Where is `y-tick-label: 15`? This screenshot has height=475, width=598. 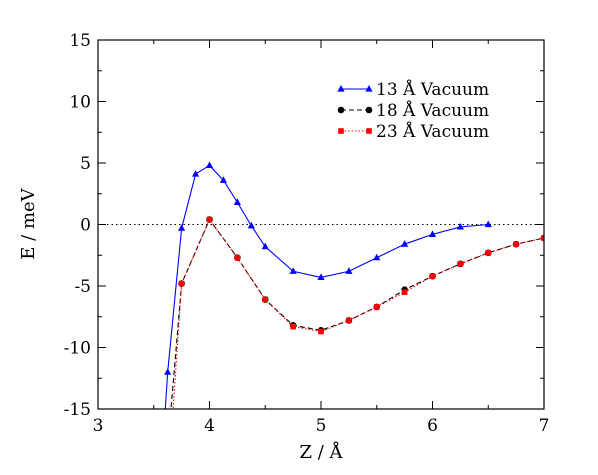 y-tick-label: 15 is located at coordinates (80, 41).